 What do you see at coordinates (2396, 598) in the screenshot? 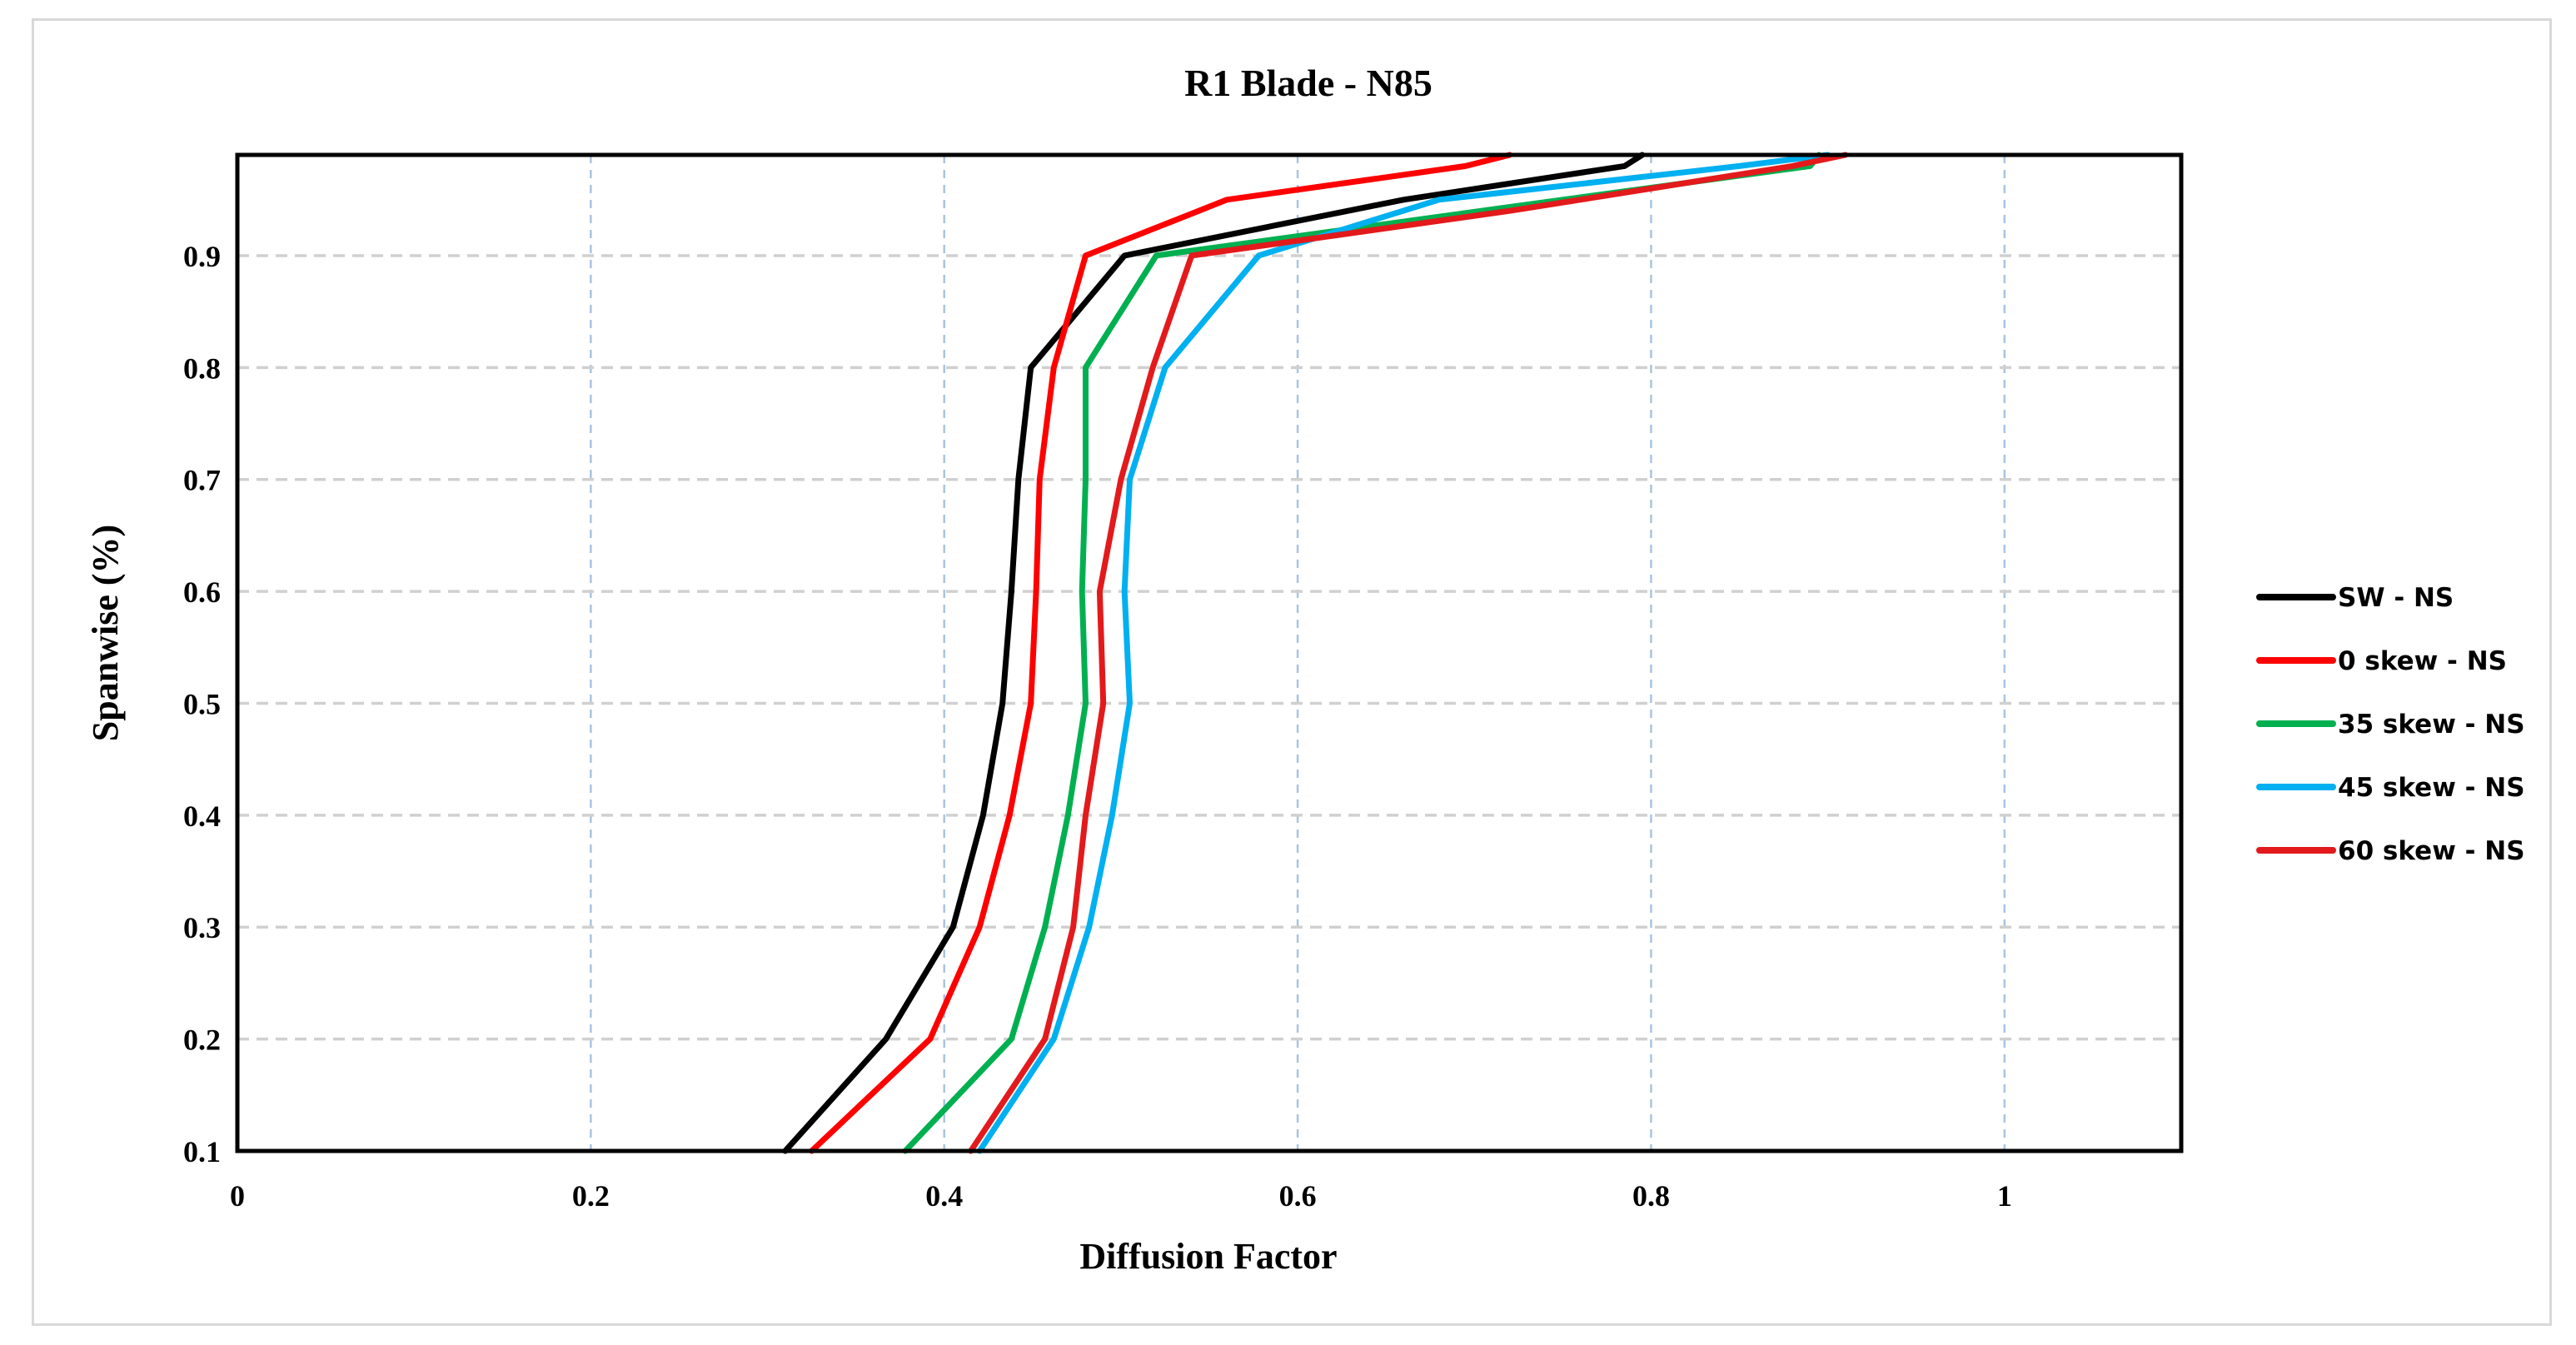
I see `legend-label: SW - NS` at bounding box center [2396, 598].